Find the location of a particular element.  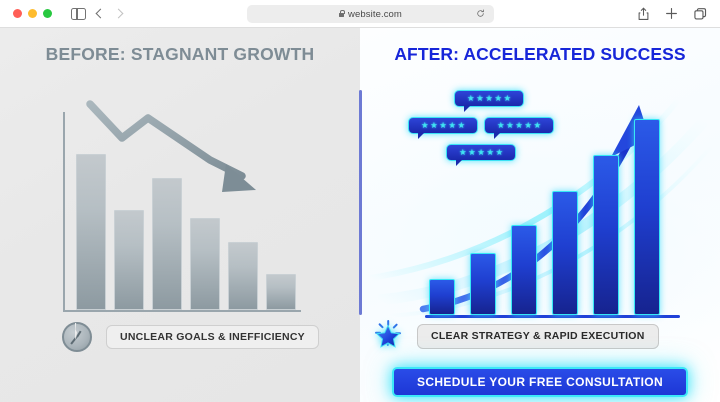

forward-icon is located at coordinates (118, 13).